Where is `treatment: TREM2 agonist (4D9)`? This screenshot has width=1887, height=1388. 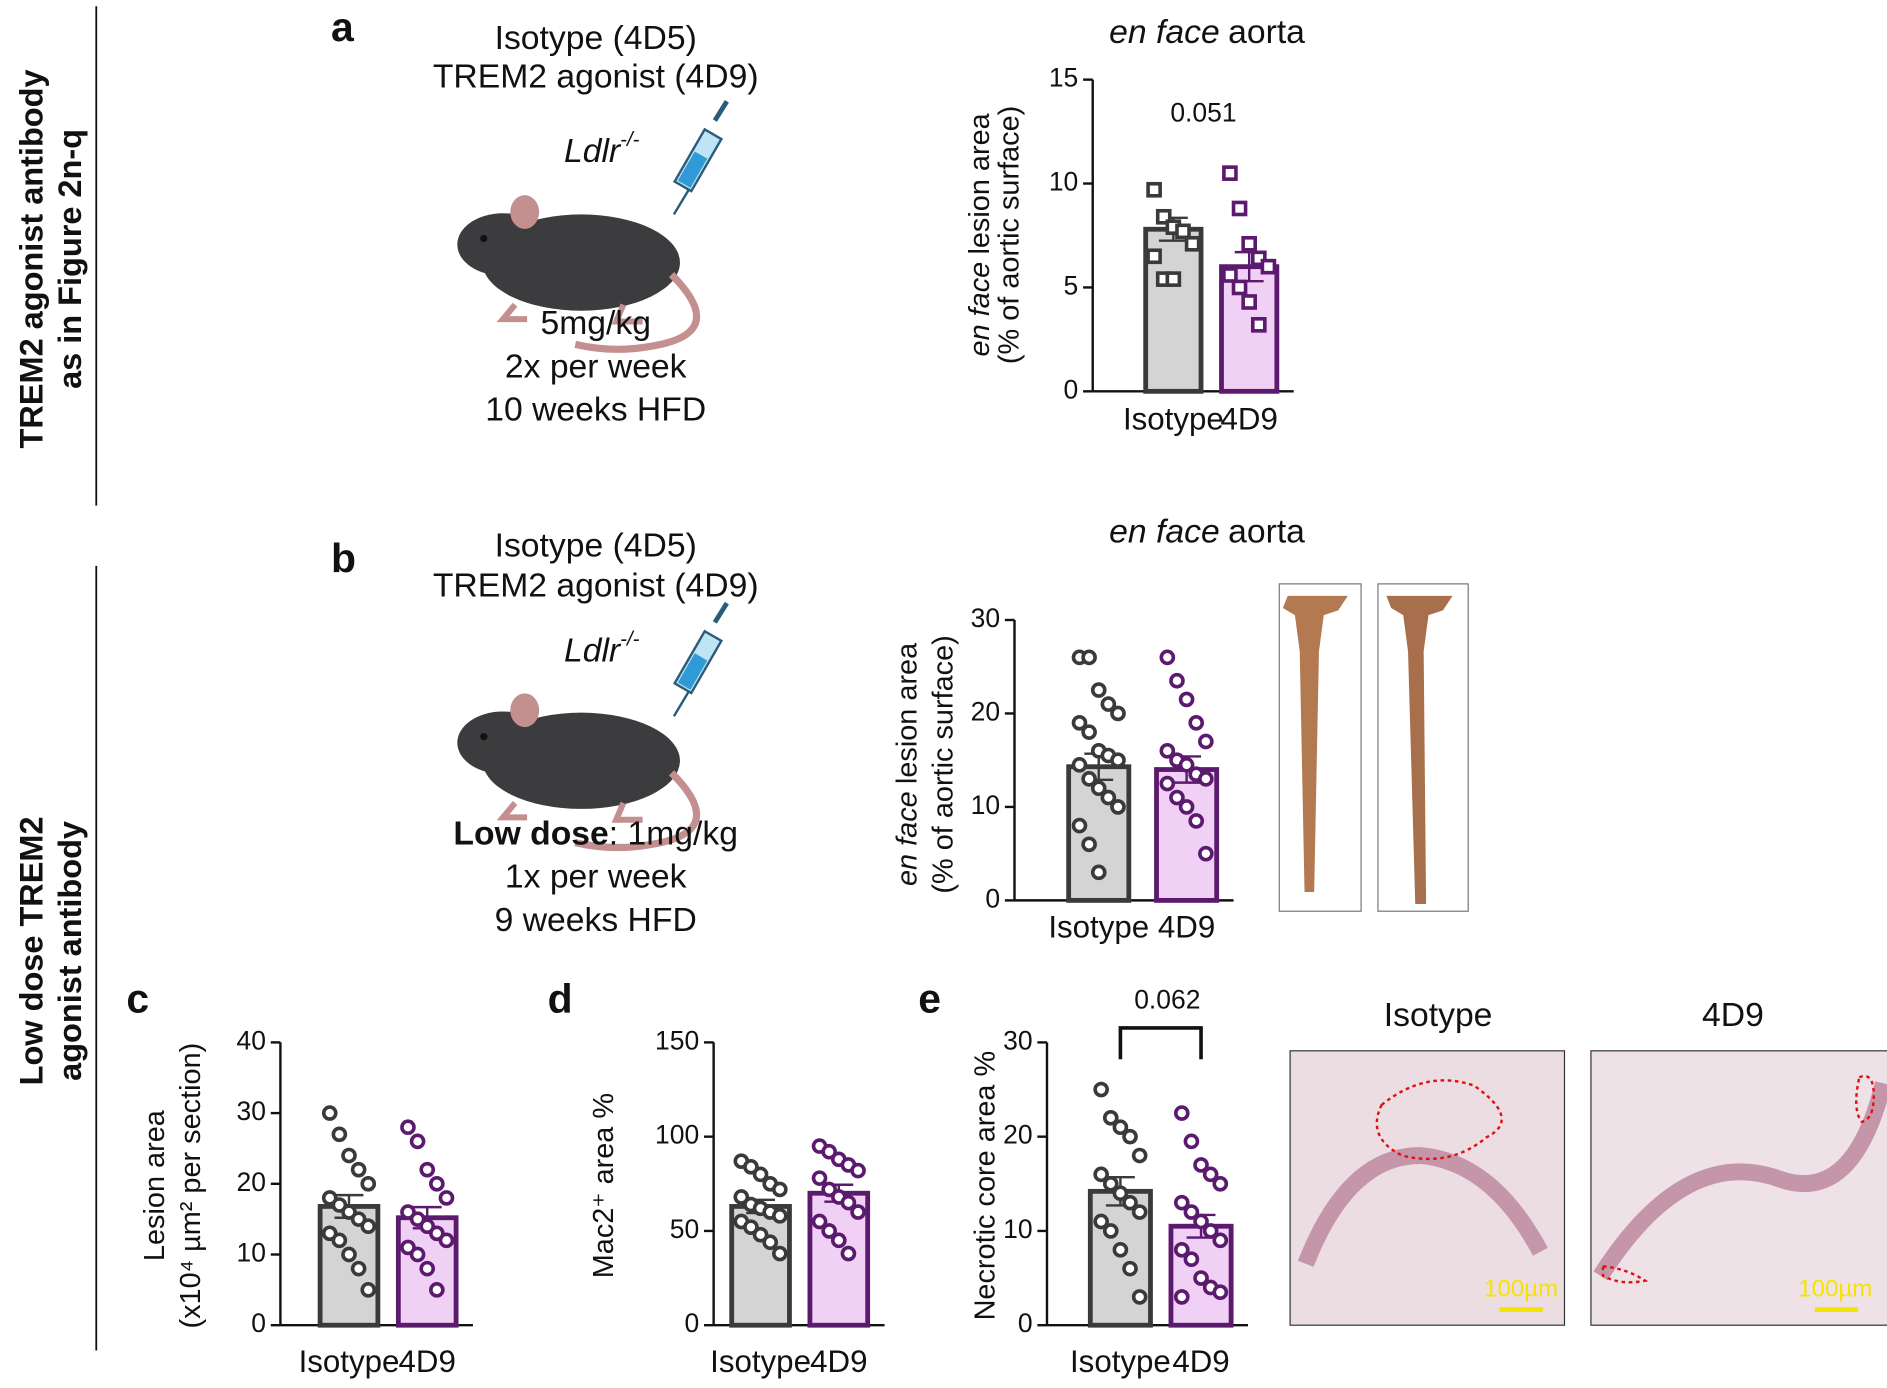
treatment: TREM2 agonist (4D9) is located at coordinates (596, 585).